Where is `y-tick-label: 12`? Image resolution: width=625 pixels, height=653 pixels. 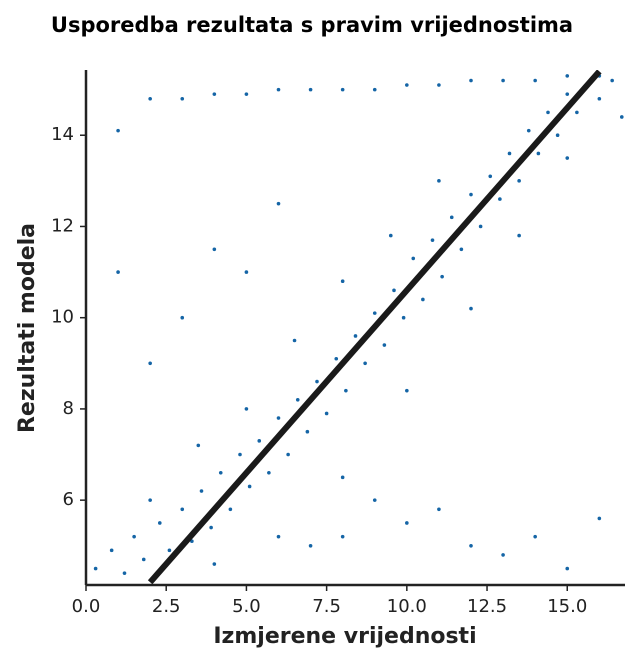 y-tick-label: 12 is located at coordinates (62, 225).